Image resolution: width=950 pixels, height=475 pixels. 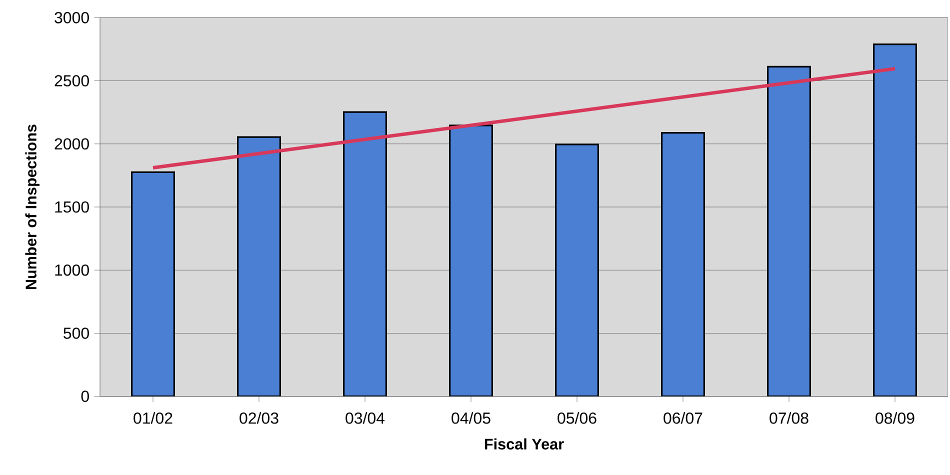 What do you see at coordinates (365, 418) in the screenshot?
I see `x-tick-label: 03/04` at bounding box center [365, 418].